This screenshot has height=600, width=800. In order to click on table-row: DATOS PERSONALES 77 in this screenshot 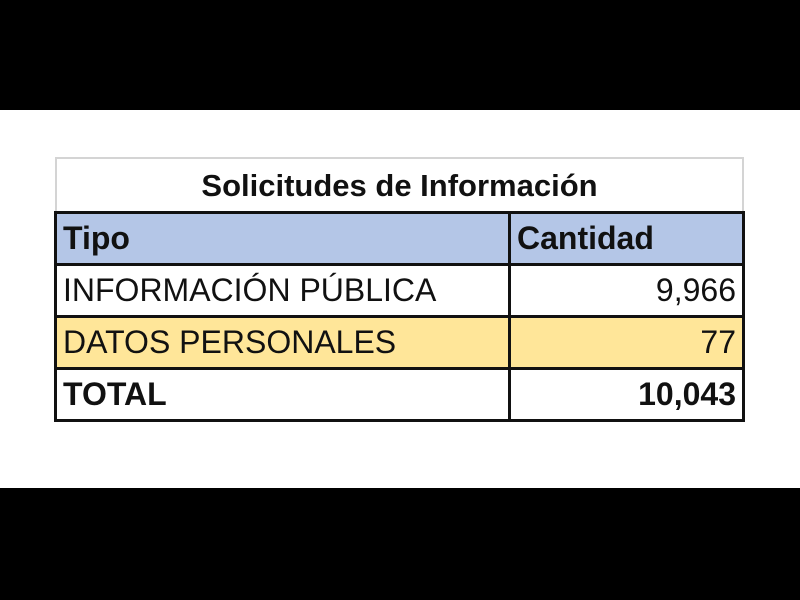, I will do `click(399, 342)`.